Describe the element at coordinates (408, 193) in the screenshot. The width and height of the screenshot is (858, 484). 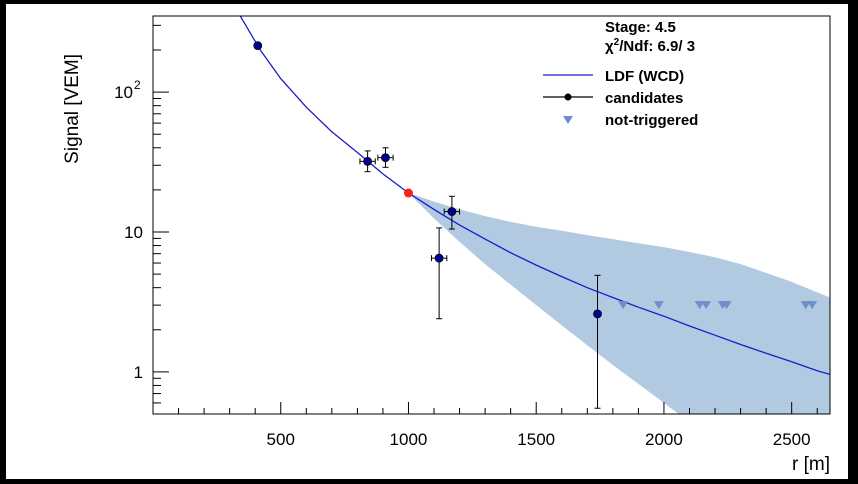
I see `reference-point` at that location.